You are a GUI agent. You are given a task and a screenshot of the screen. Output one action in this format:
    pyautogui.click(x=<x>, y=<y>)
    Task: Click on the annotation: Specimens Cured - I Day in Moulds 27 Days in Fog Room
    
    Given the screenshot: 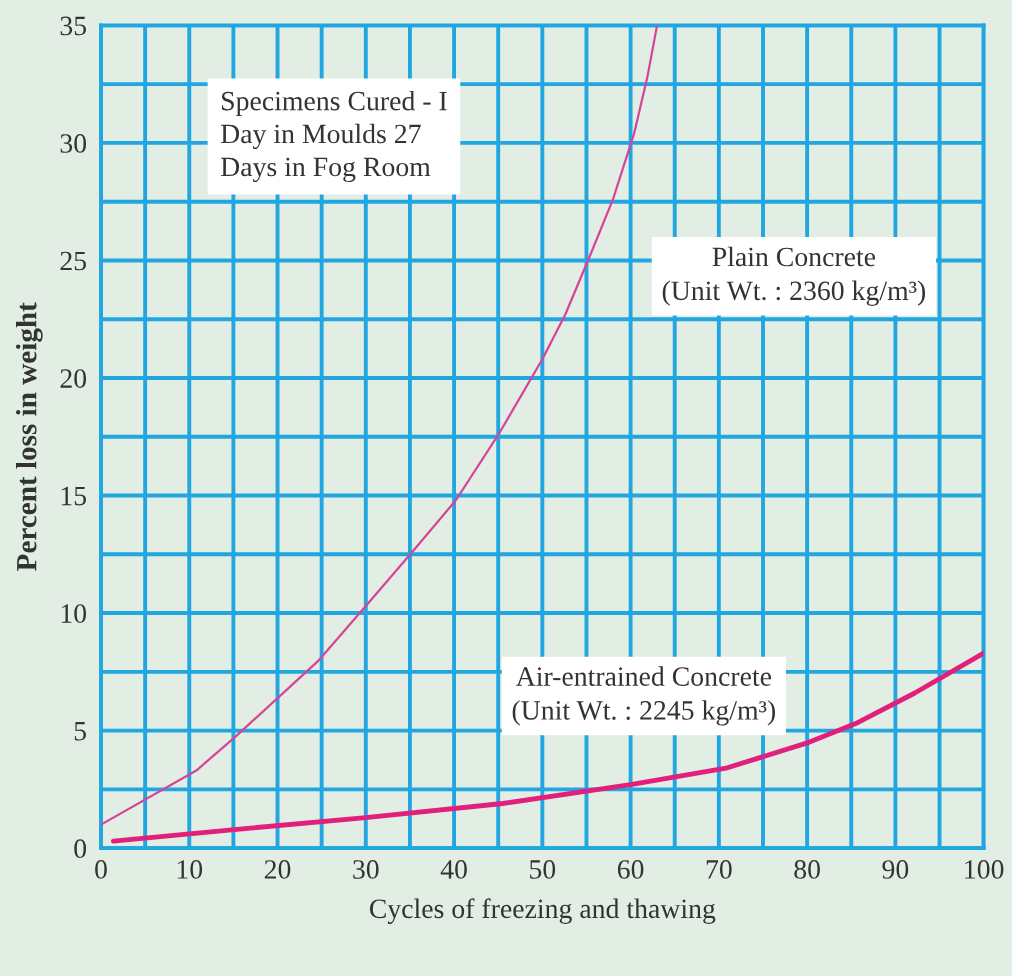 What is the action you would take?
    pyautogui.click(x=333, y=136)
    